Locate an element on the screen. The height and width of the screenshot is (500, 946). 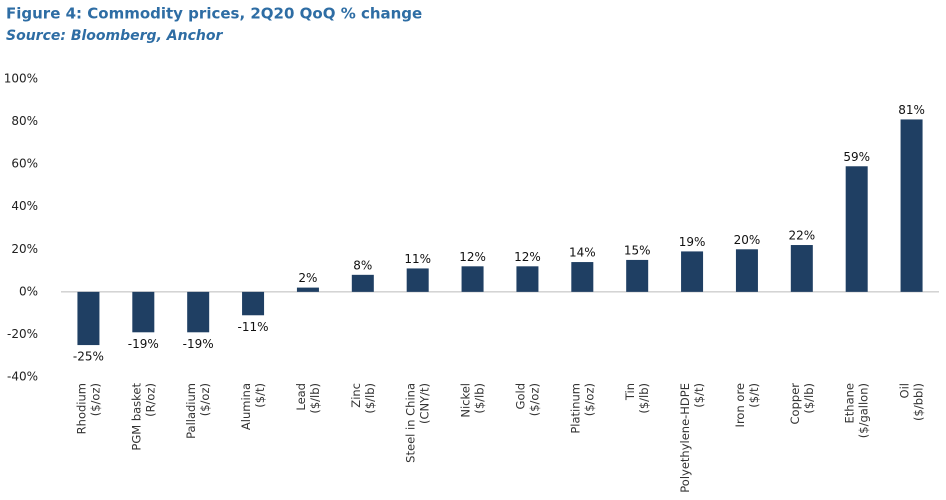
value-label: 8% is located at coordinates (362, 265).